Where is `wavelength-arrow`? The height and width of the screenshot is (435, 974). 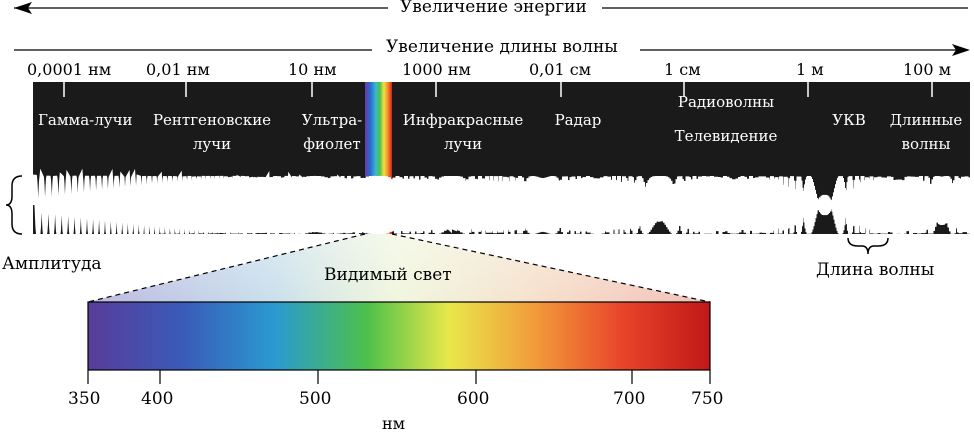 wavelength-arrow is located at coordinates (492, 50).